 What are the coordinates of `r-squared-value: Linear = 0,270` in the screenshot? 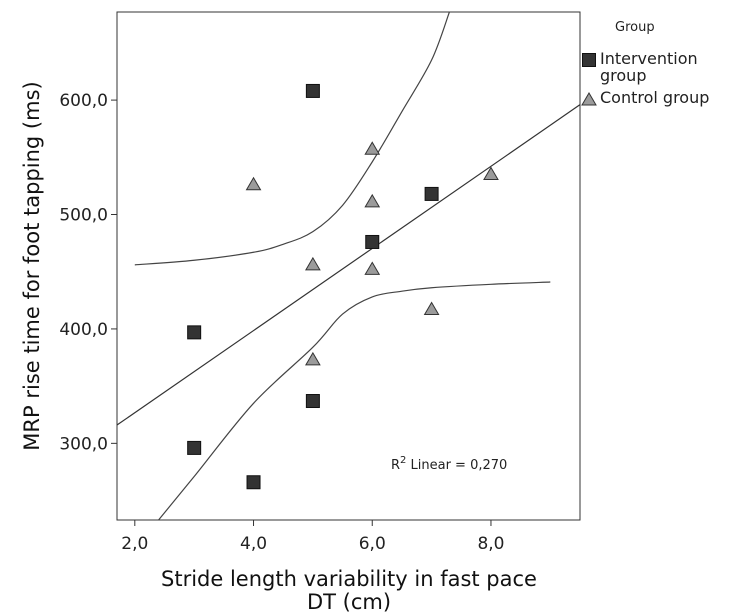 It's located at (456, 465).